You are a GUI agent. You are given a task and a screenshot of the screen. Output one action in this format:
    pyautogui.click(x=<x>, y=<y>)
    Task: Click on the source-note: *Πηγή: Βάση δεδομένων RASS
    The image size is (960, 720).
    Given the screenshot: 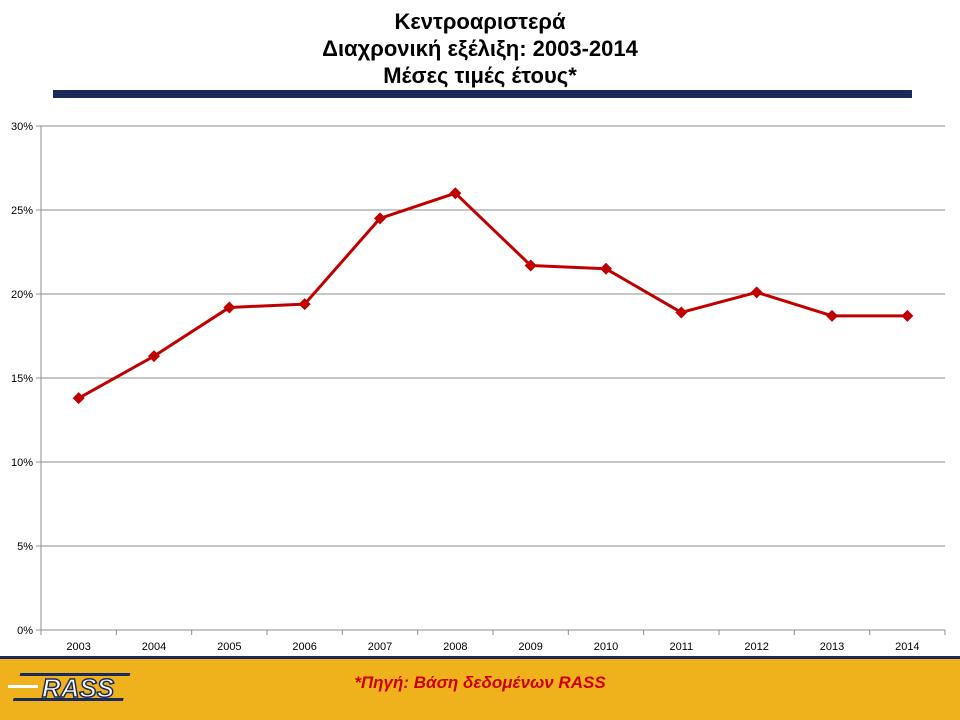 What is the action you would take?
    pyautogui.click(x=480, y=682)
    